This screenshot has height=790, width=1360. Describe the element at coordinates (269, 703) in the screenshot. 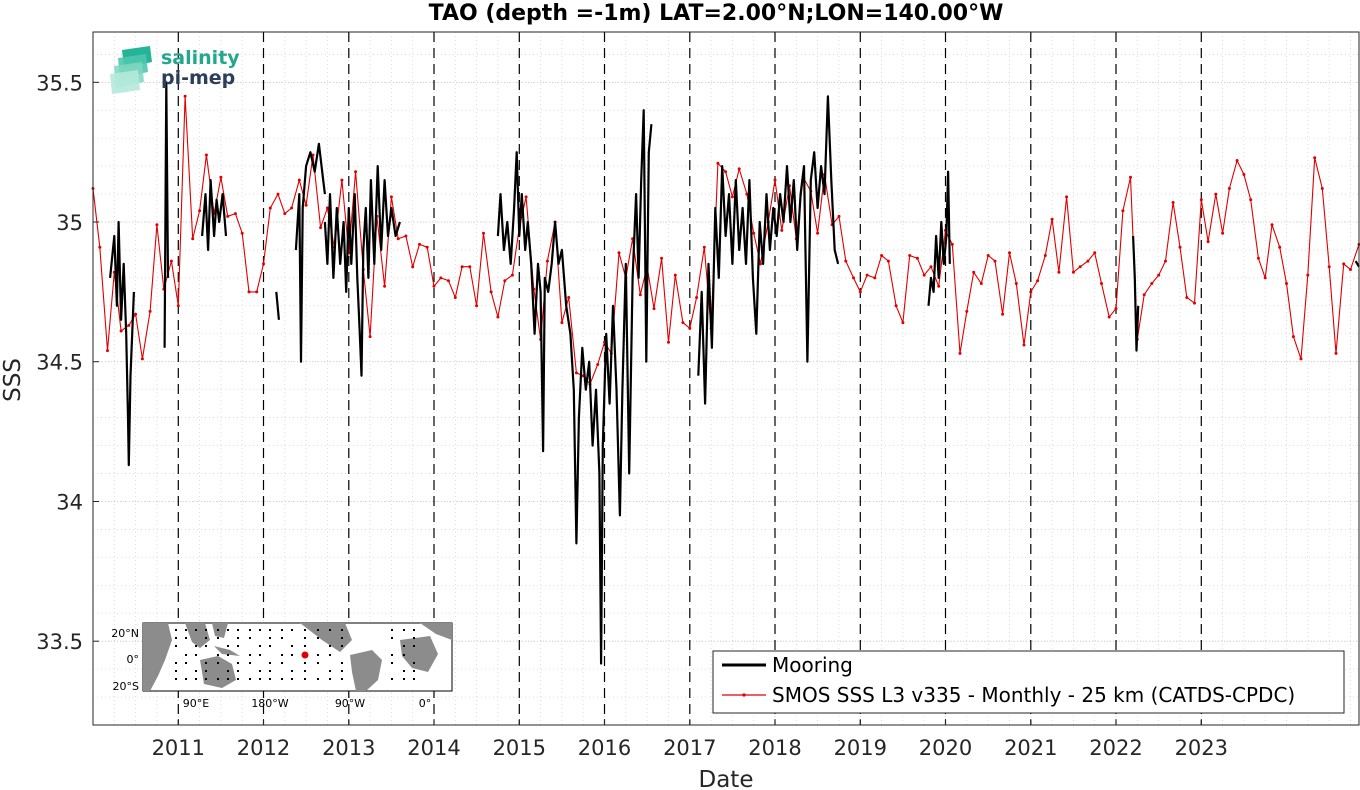

I see `inset-lon-label-180w: 180°W` at that location.